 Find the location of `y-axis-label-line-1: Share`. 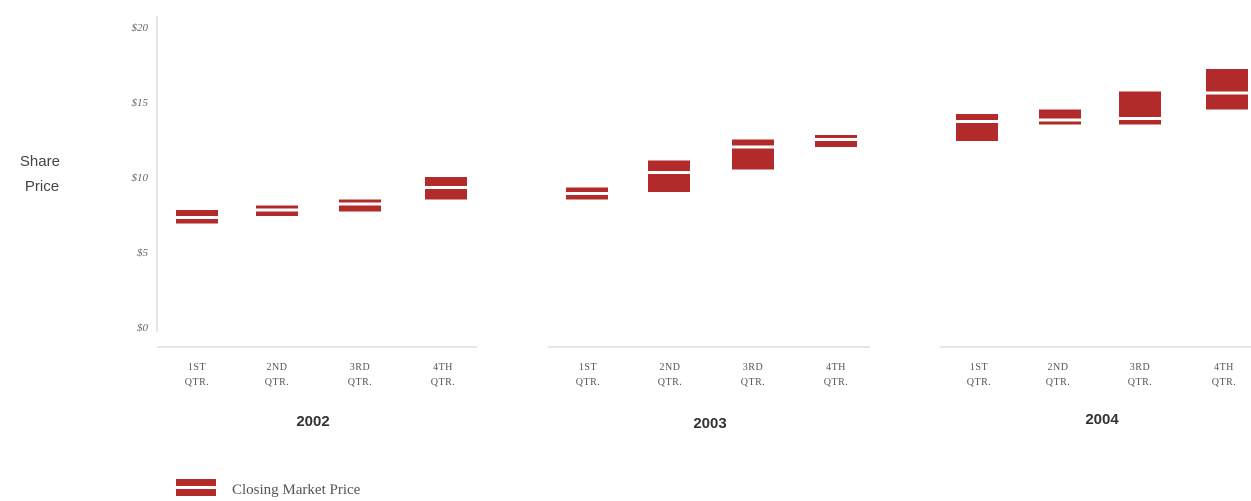

y-axis-label-line-1: Share is located at coordinates (40, 161).